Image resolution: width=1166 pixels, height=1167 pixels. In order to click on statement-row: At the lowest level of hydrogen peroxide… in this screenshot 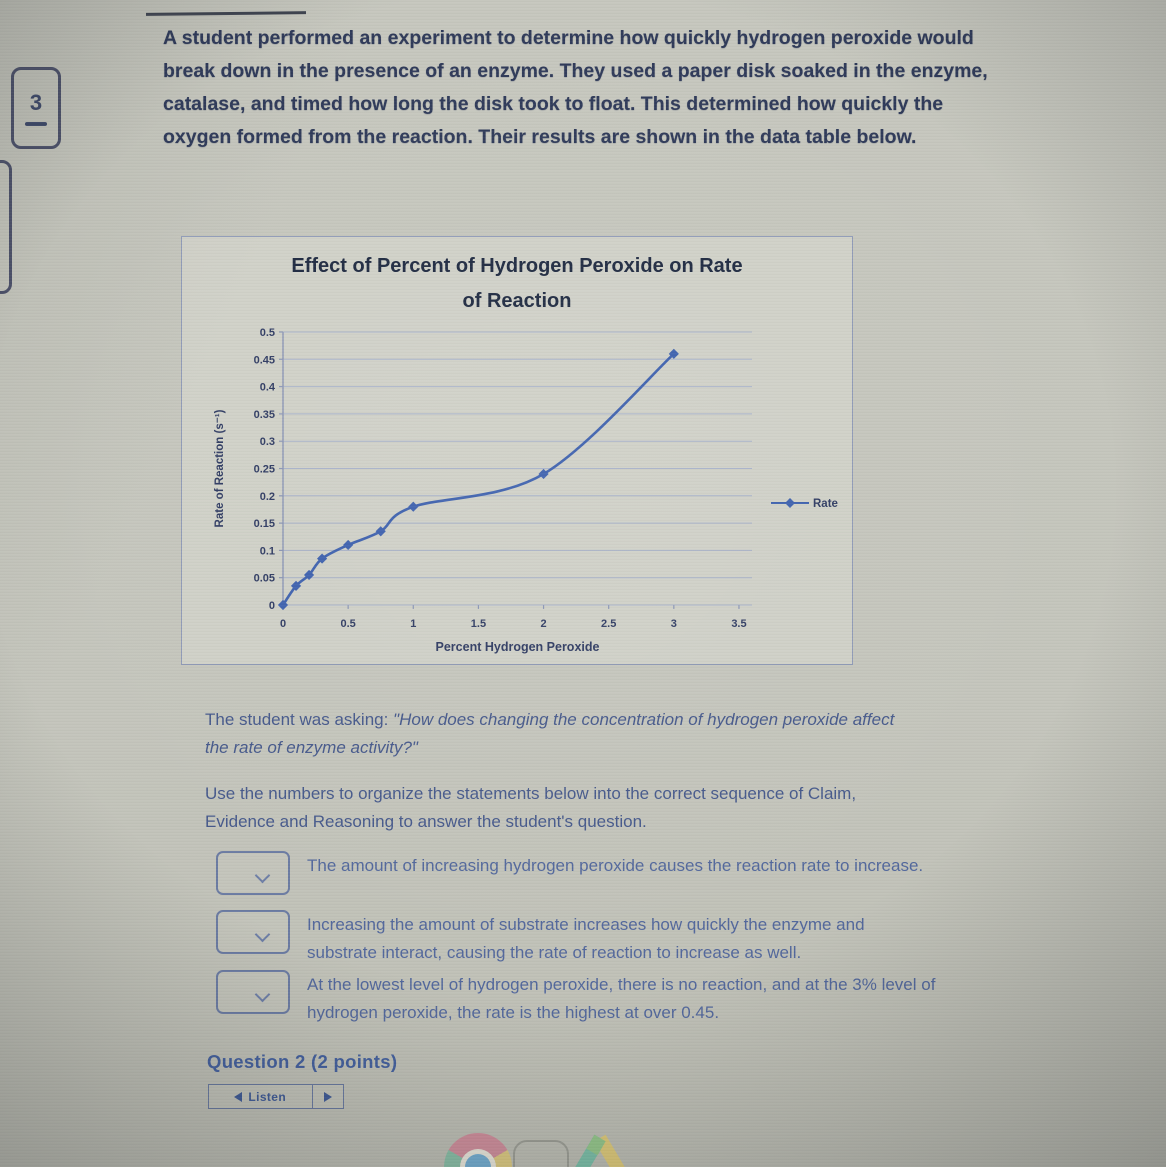, I will do `click(586, 998)`.